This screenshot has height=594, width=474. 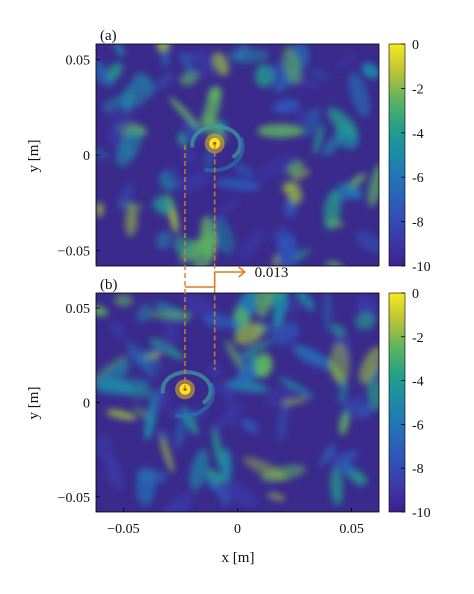 I want to click on panel-a-colorbar, so click(x=397, y=155).